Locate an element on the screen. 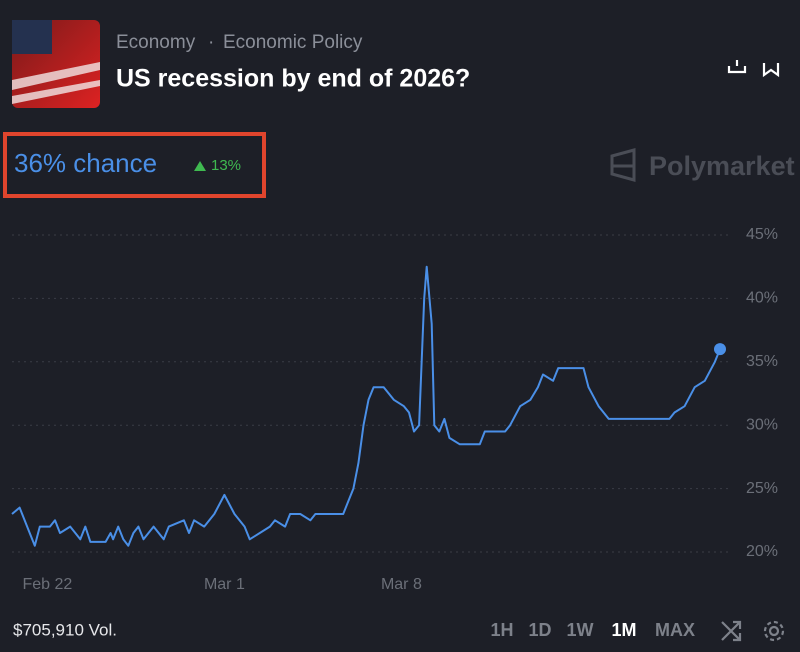  share-icon is located at coordinates (737, 67).